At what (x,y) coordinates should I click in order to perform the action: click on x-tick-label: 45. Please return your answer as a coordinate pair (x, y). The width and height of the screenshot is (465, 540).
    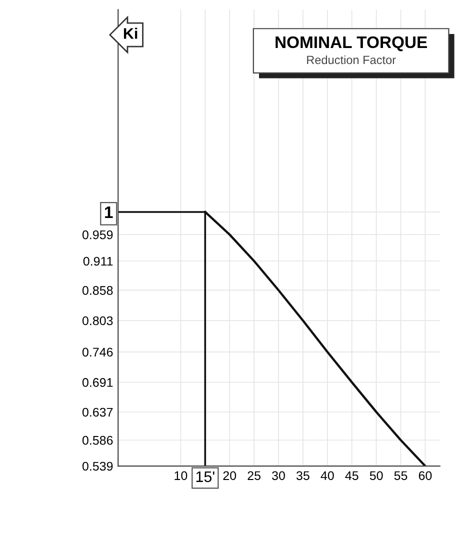
    Looking at the image, I should click on (351, 475).